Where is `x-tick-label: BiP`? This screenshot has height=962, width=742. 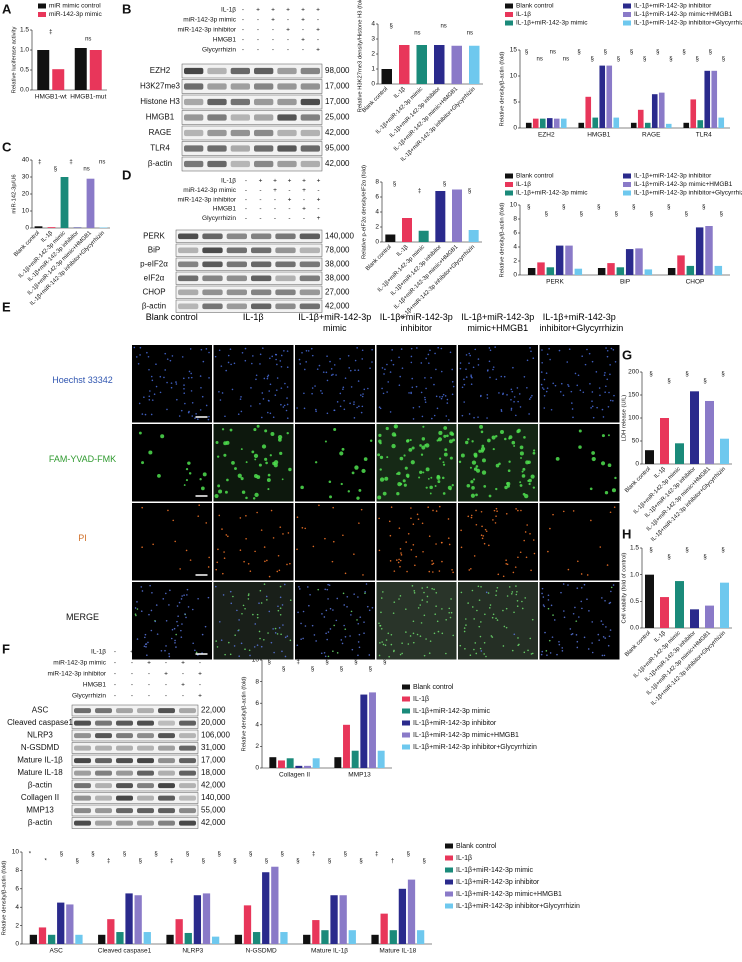 x-tick-label: BiP is located at coordinates (625, 282).